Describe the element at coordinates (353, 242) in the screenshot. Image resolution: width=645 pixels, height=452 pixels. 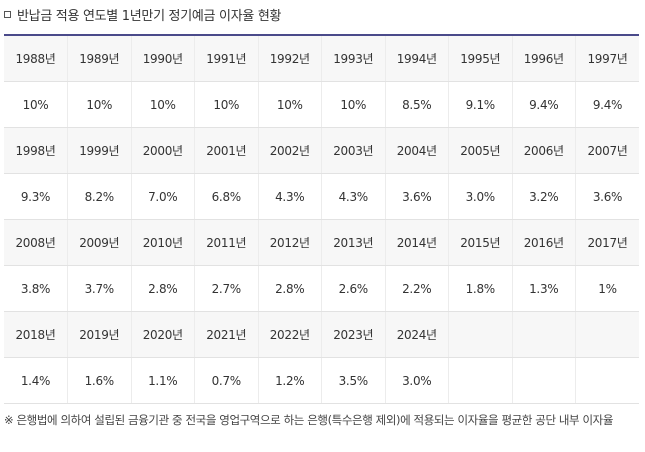
I see `year-cell: 2013년` at that location.